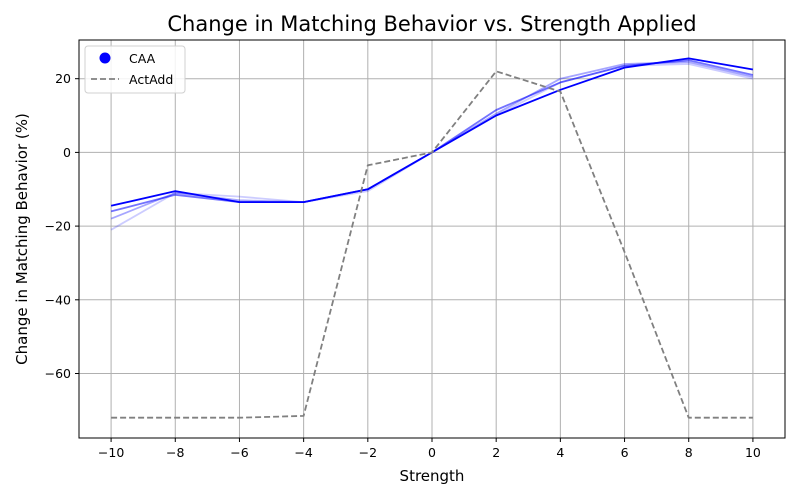 This screenshot has height=500, width=800. I want to click on legend: CAA ActAdd, so click(135, 69).